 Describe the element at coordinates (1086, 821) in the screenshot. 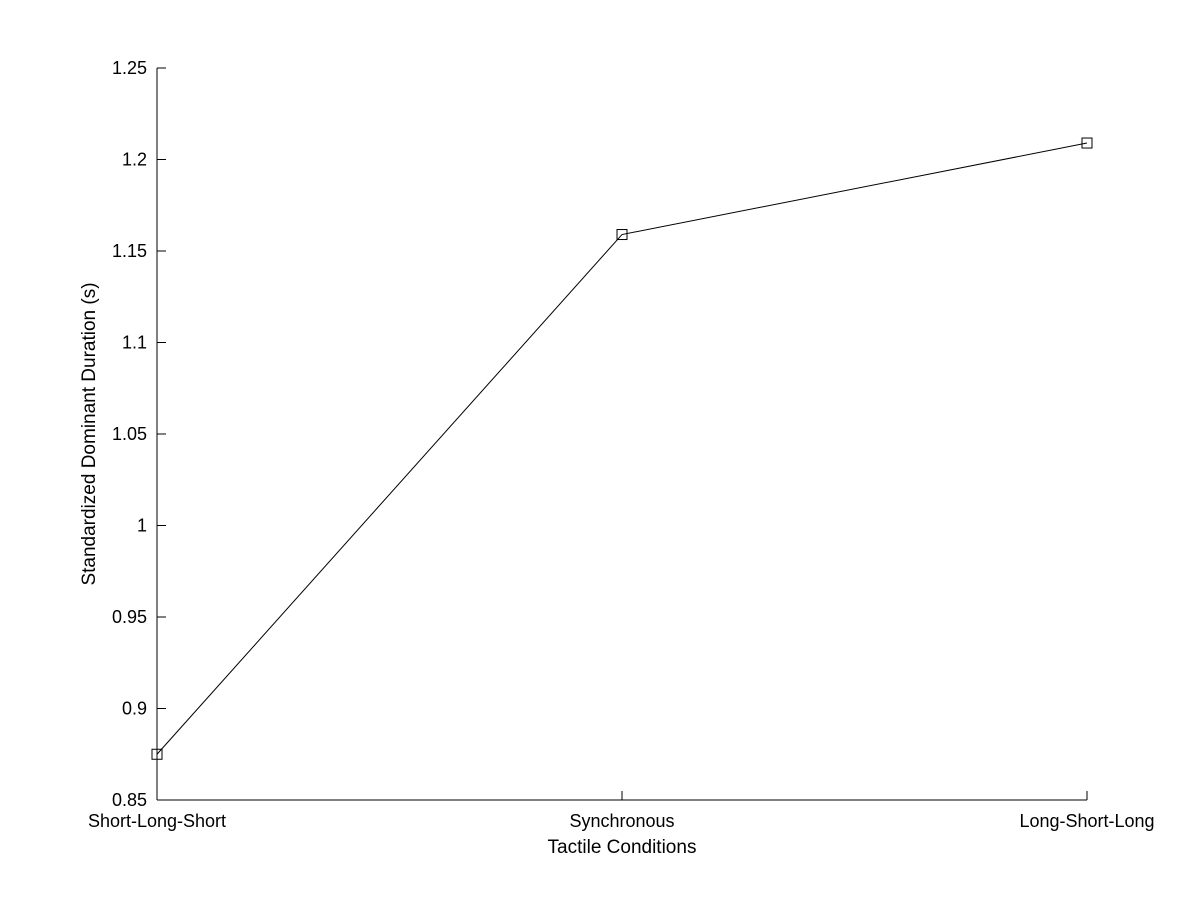

I see `x-tick-label: Long-Short-Long` at that location.